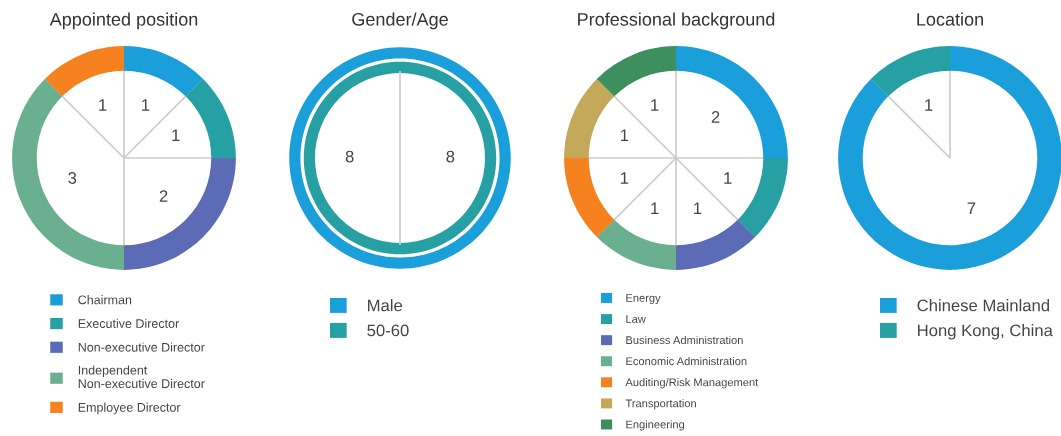  What do you see at coordinates (655, 425) in the screenshot?
I see `legend-label: Engineering` at bounding box center [655, 425].